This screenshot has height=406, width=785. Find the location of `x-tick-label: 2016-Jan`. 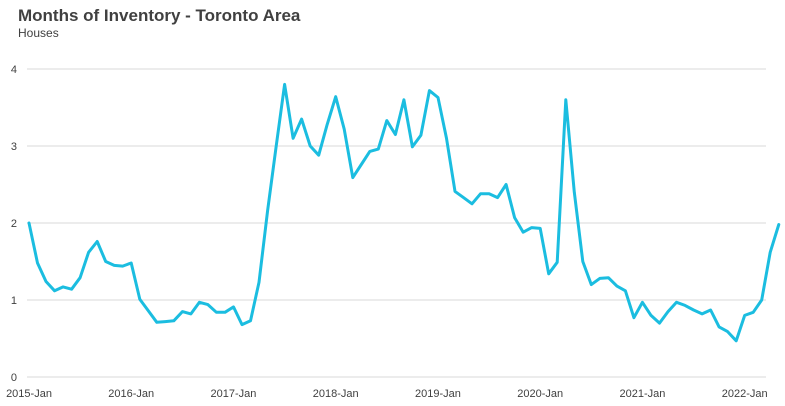

x-tick-label: 2016-Jan is located at coordinates (131, 394).